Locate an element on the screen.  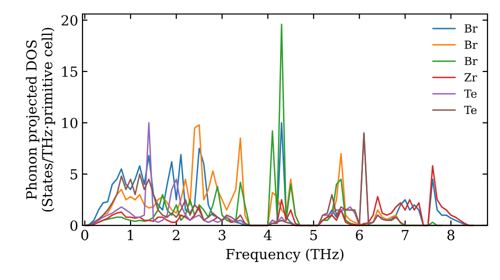
x-tick-label: 3 is located at coordinates (222, 235).